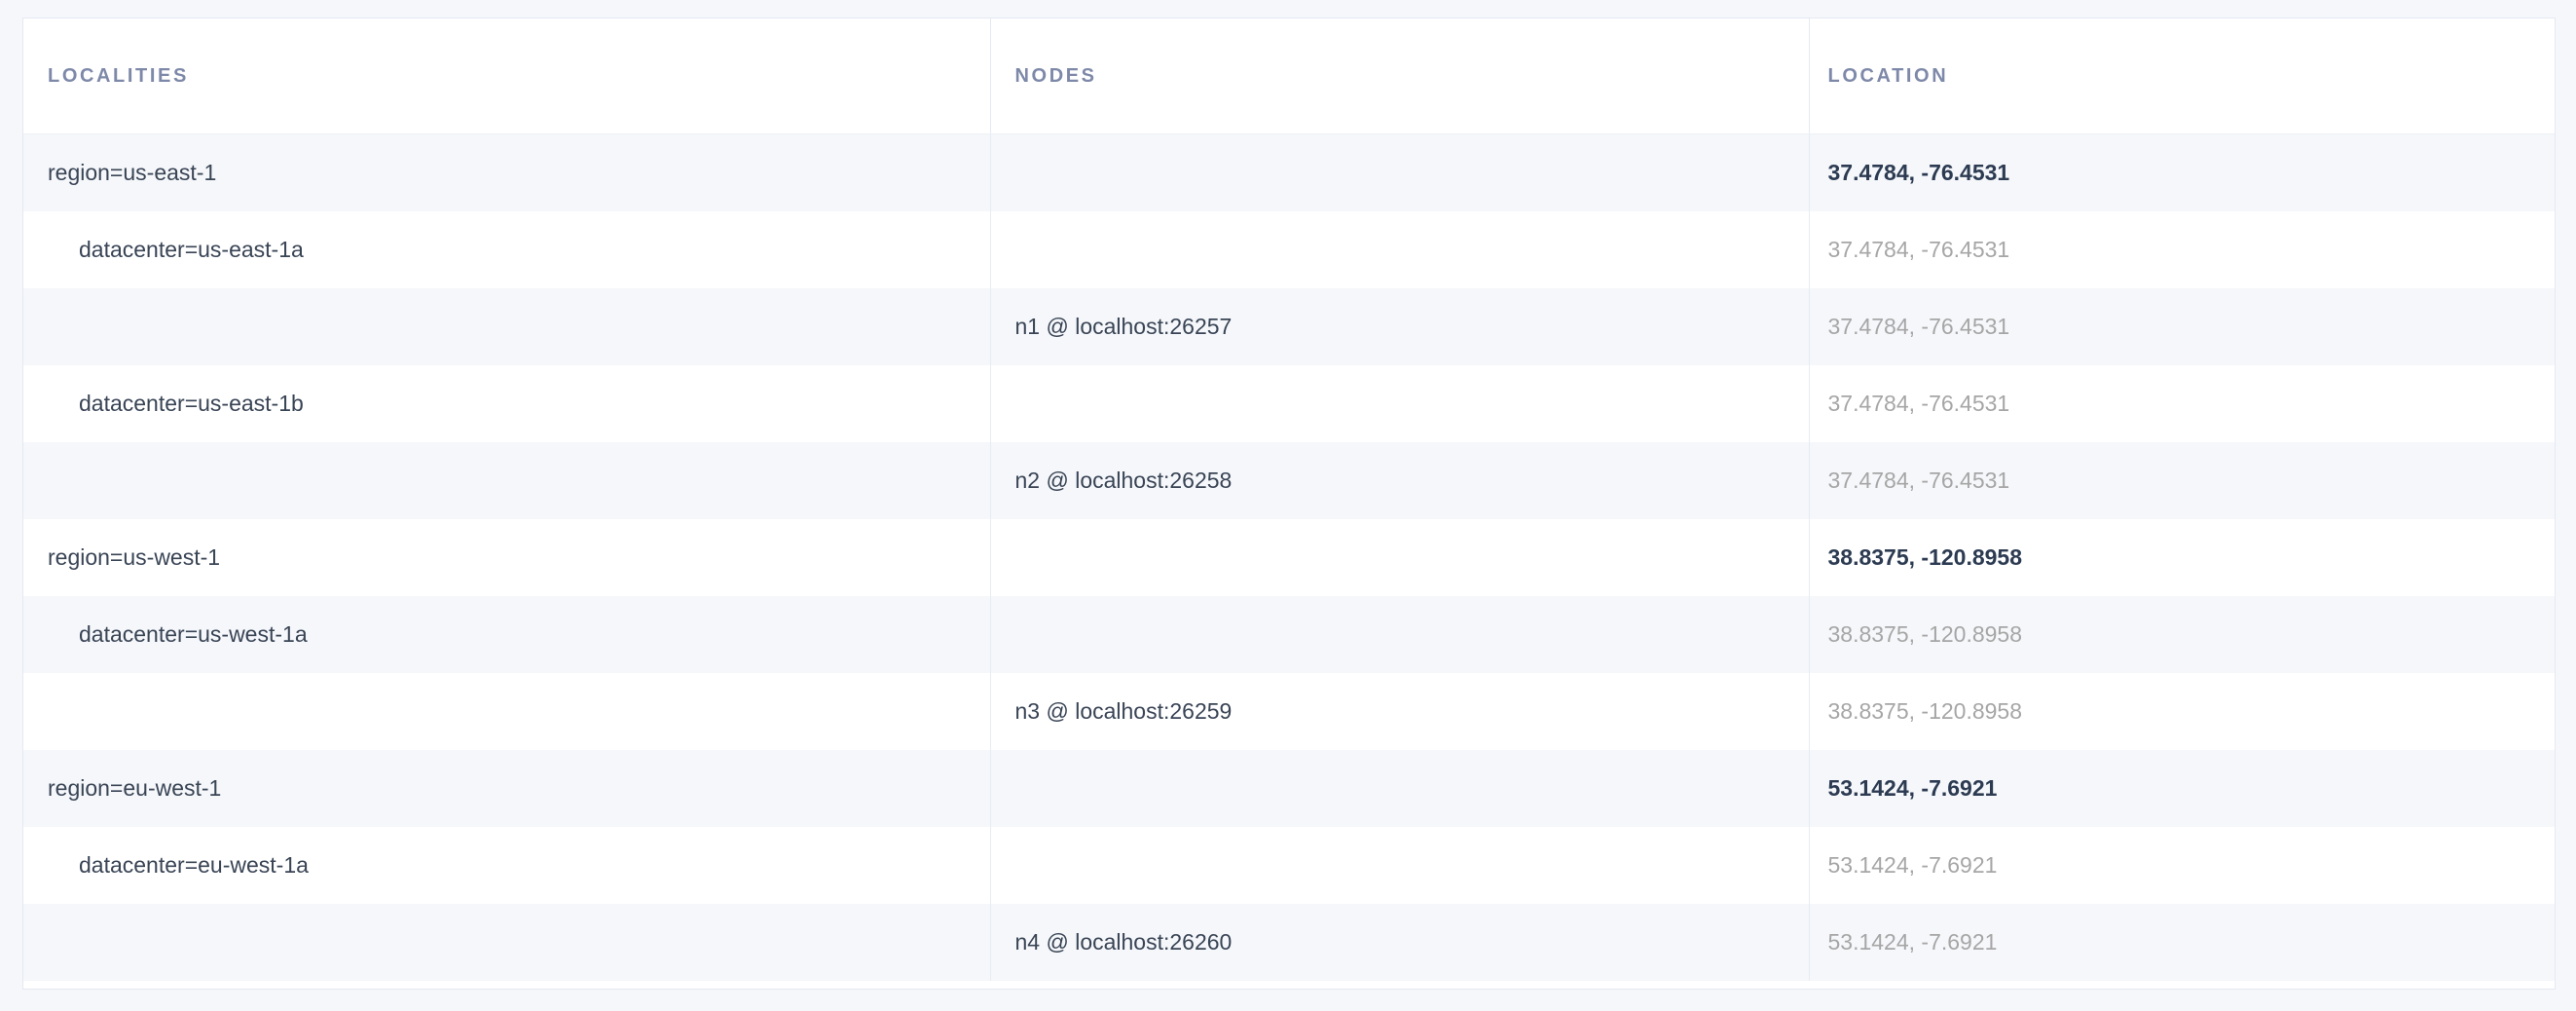 Image resolution: width=2576 pixels, height=1011 pixels. I want to click on node-label: n2 @ localhost:26258, so click(1123, 480).